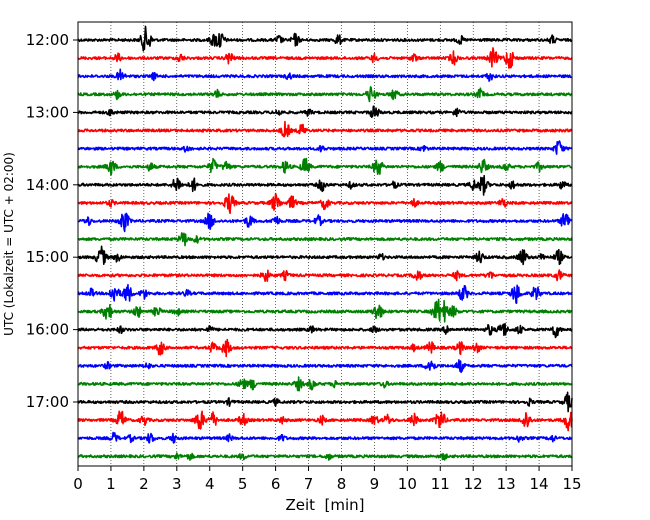 This screenshot has height=520, width=650. What do you see at coordinates (243, 484) in the screenshot?
I see `x-tick-label: 5` at bounding box center [243, 484].